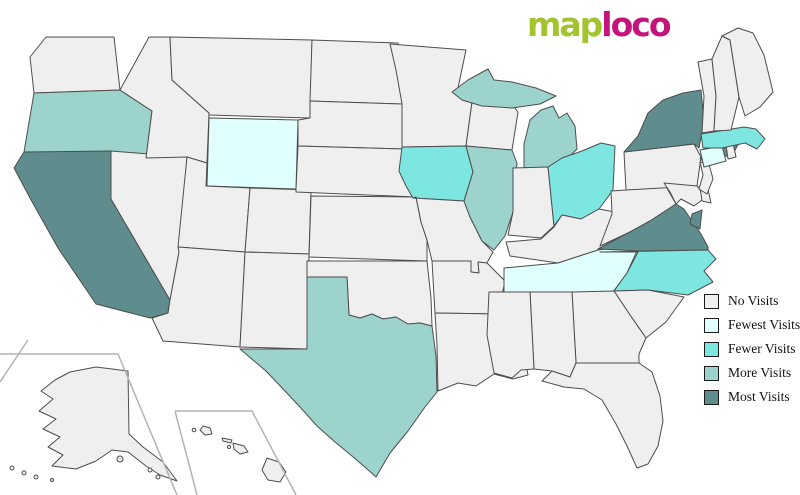  I want to click on legend-label: Fewer Visits, so click(762, 348).